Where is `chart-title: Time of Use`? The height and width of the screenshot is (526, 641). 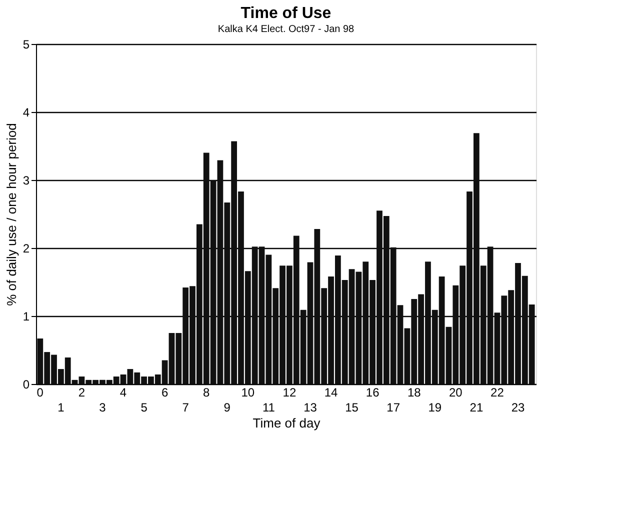 chart-title: Time of Use is located at coordinates (286, 13).